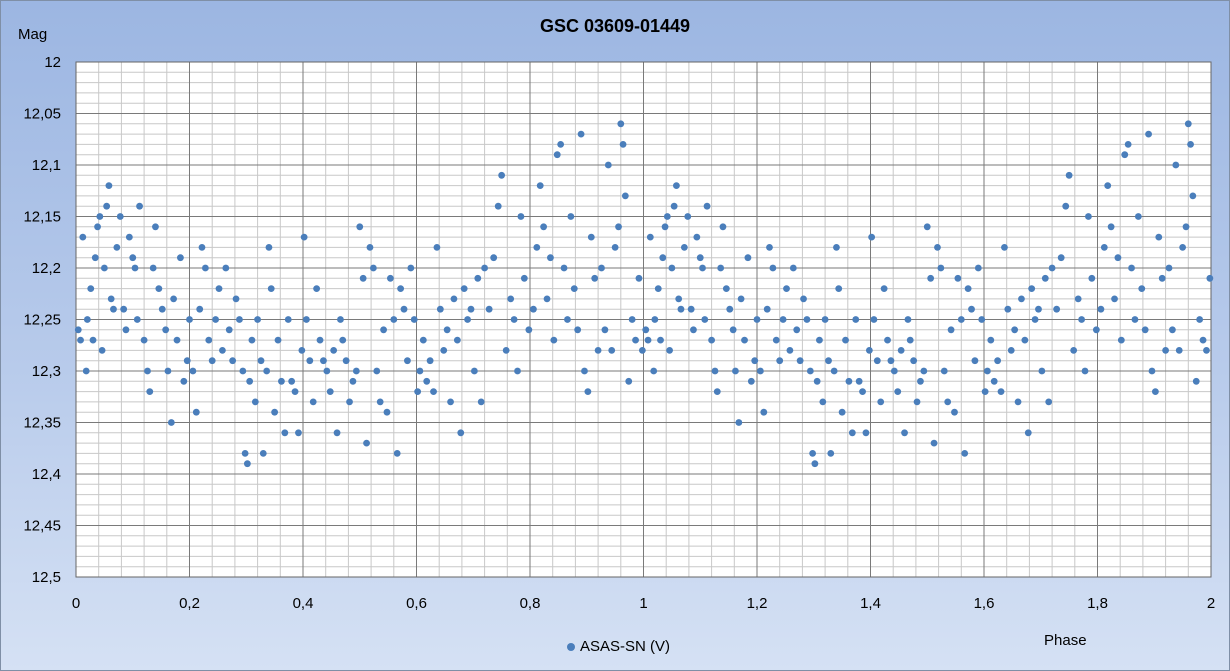 The image size is (1230, 671). What do you see at coordinates (416, 603) in the screenshot?
I see `x-tick-label: 0,6` at bounding box center [416, 603].